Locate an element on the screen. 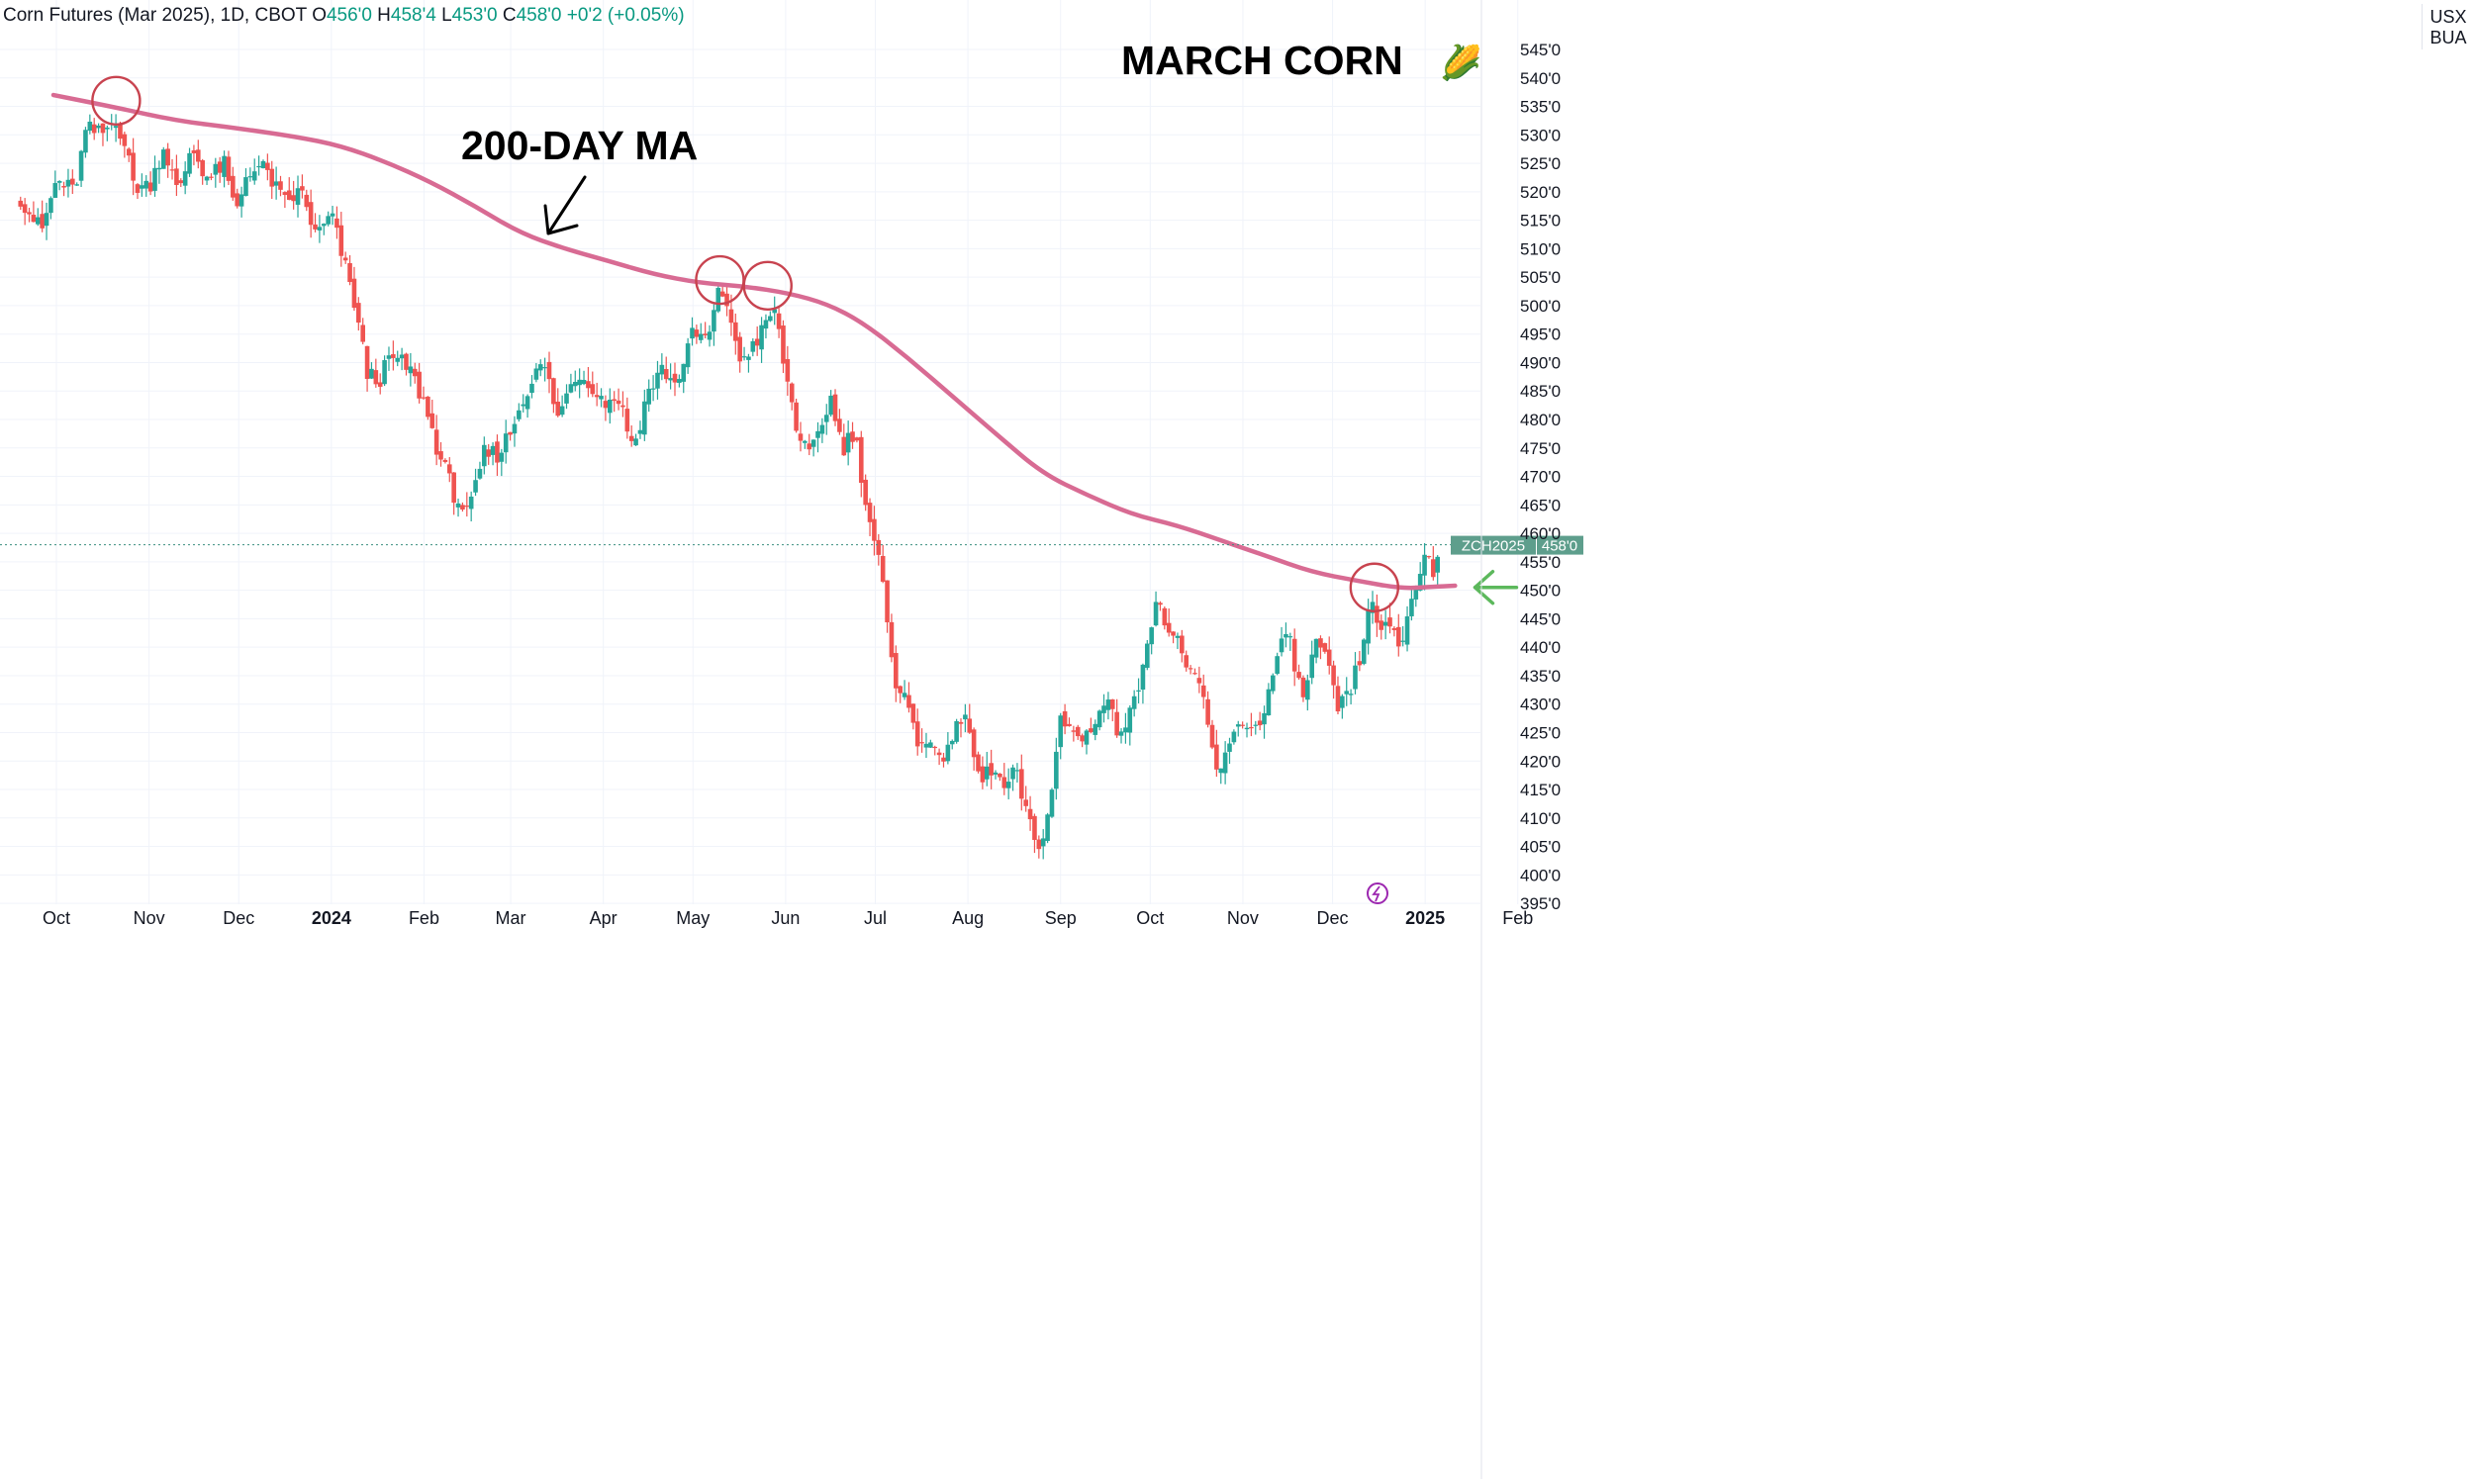 This screenshot has height=1484, width=2474. y-tick-label: 430'0 is located at coordinates (1540, 705).